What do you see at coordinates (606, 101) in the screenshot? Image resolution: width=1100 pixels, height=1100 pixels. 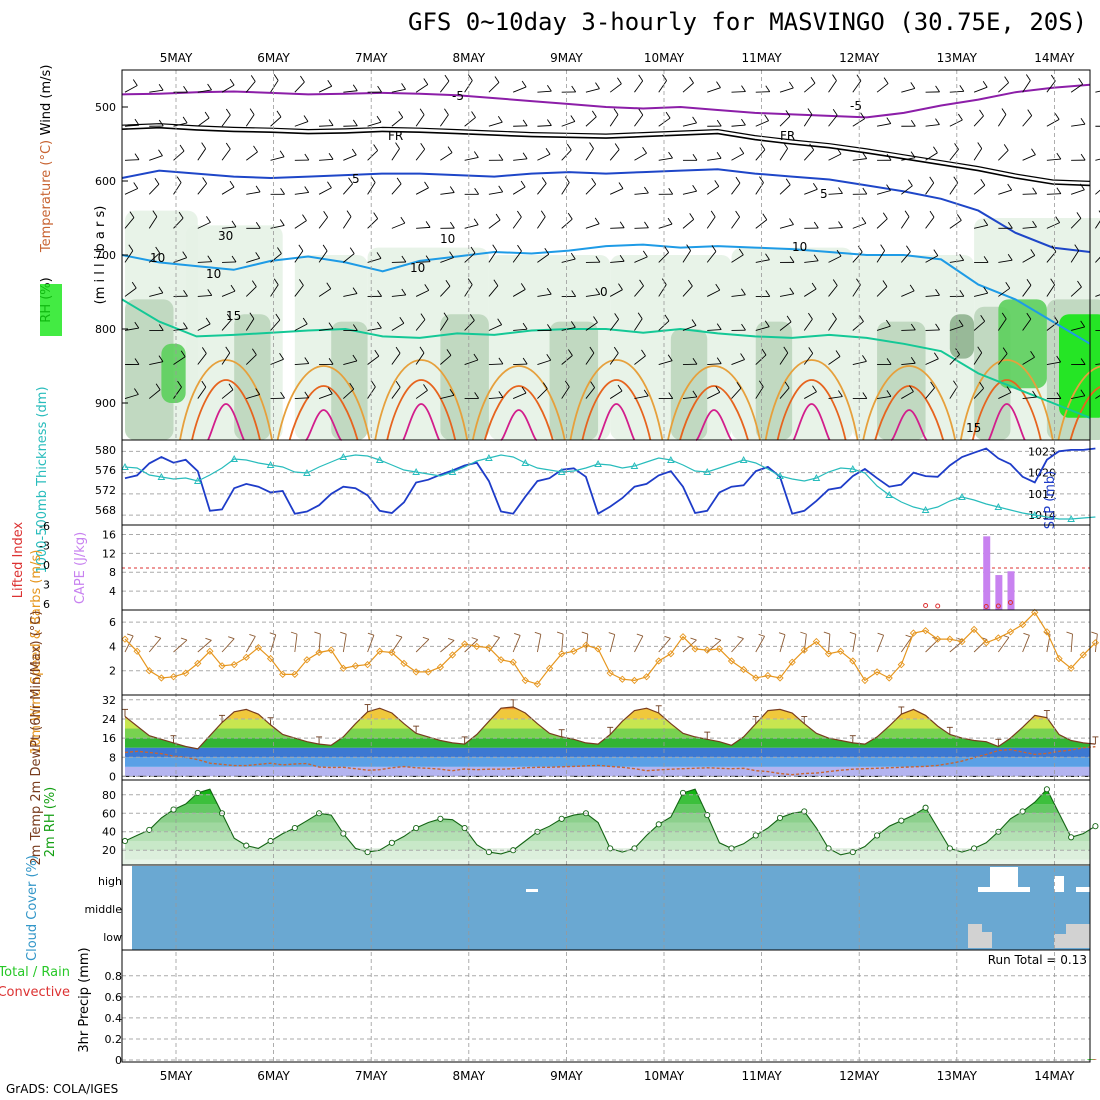 I see `isotherm--5` at bounding box center [606, 101].